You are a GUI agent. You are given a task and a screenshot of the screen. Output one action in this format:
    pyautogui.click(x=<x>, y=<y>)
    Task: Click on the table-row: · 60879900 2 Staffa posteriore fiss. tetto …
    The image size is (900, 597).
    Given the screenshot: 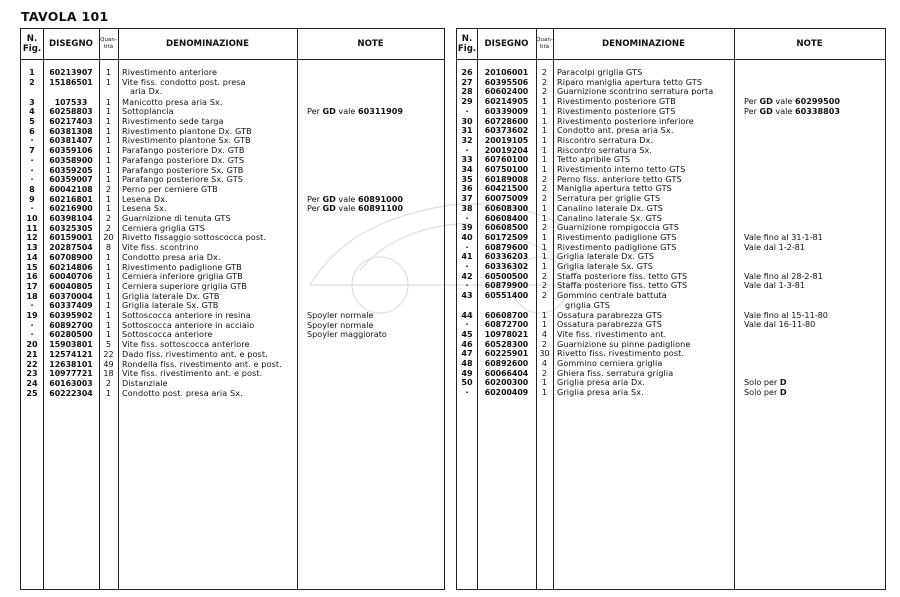 What is the action you would take?
    pyautogui.click(x=671, y=286)
    